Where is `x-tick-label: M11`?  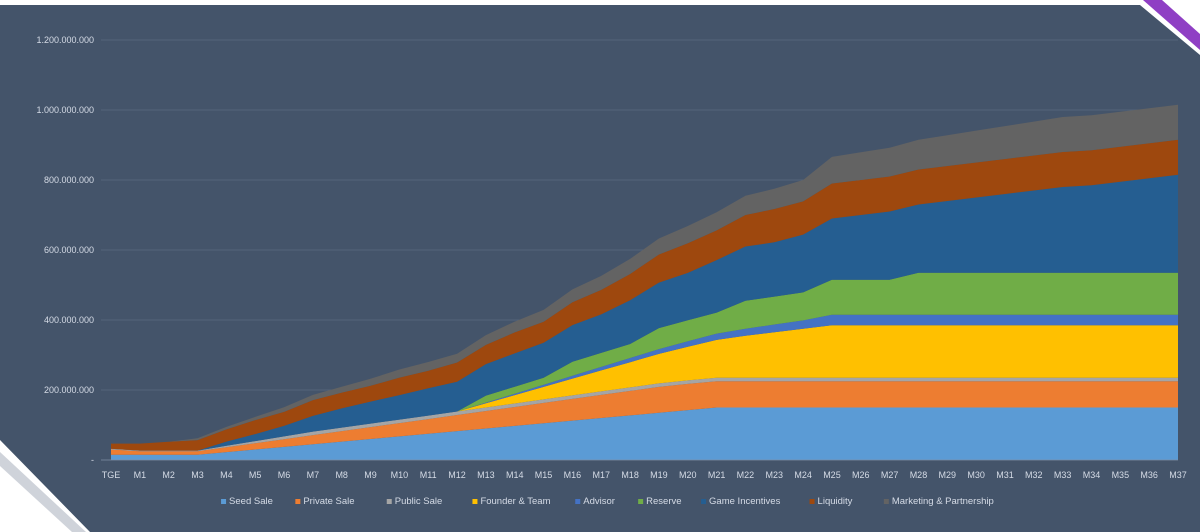 x-tick-label: M11 is located at coordinates (428, 475).